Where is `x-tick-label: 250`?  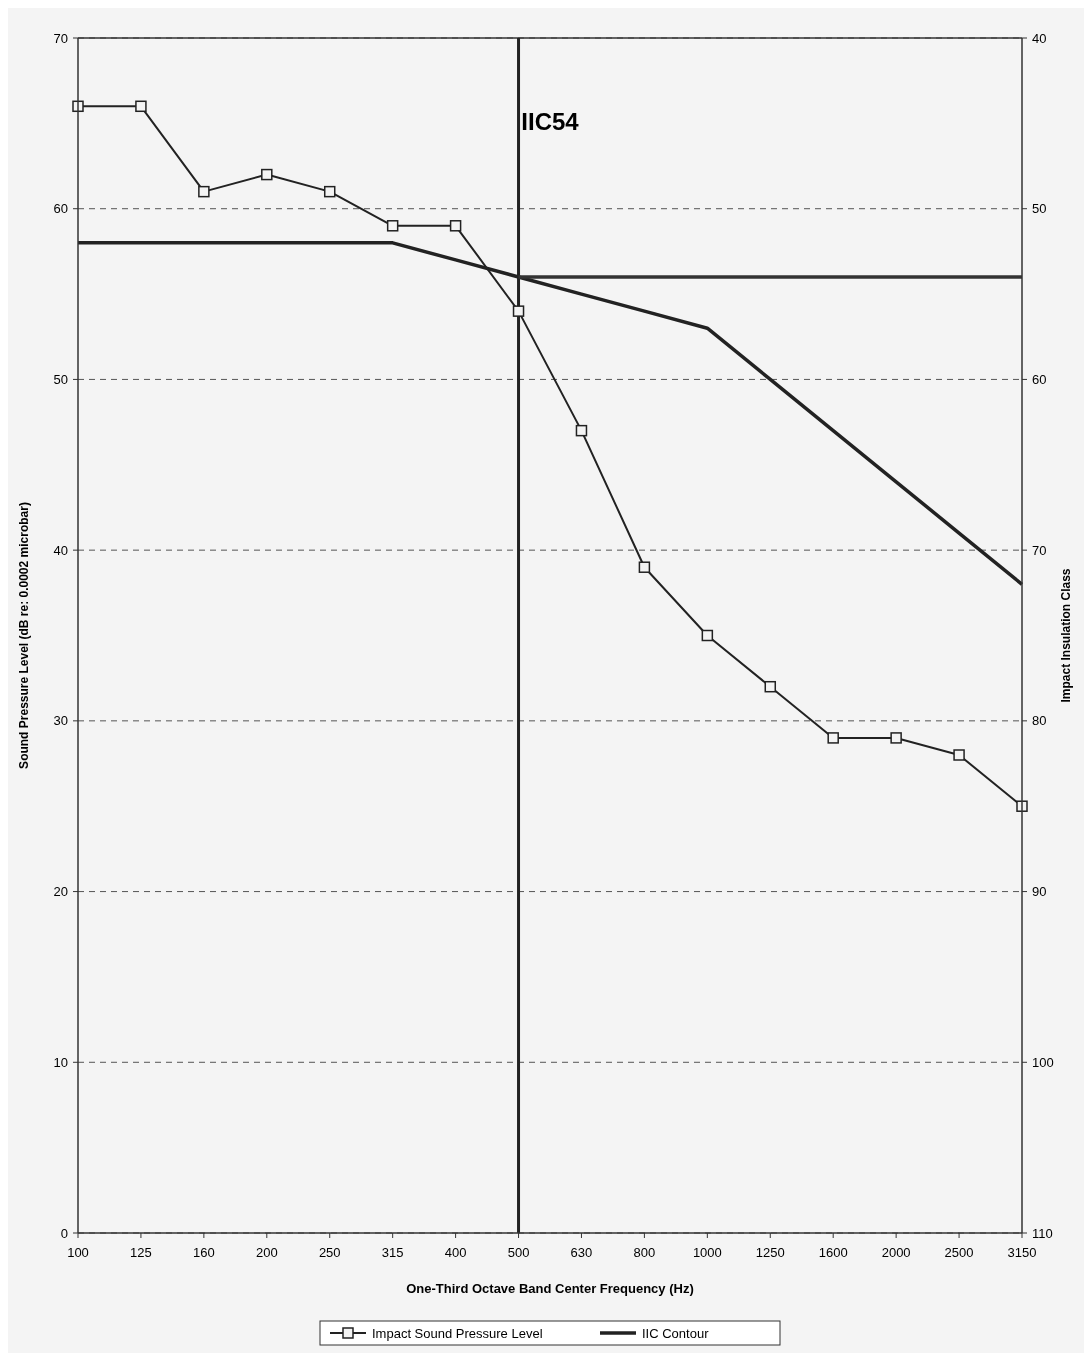
x-tick-label: 250 is located at coordinates (329, 1252).